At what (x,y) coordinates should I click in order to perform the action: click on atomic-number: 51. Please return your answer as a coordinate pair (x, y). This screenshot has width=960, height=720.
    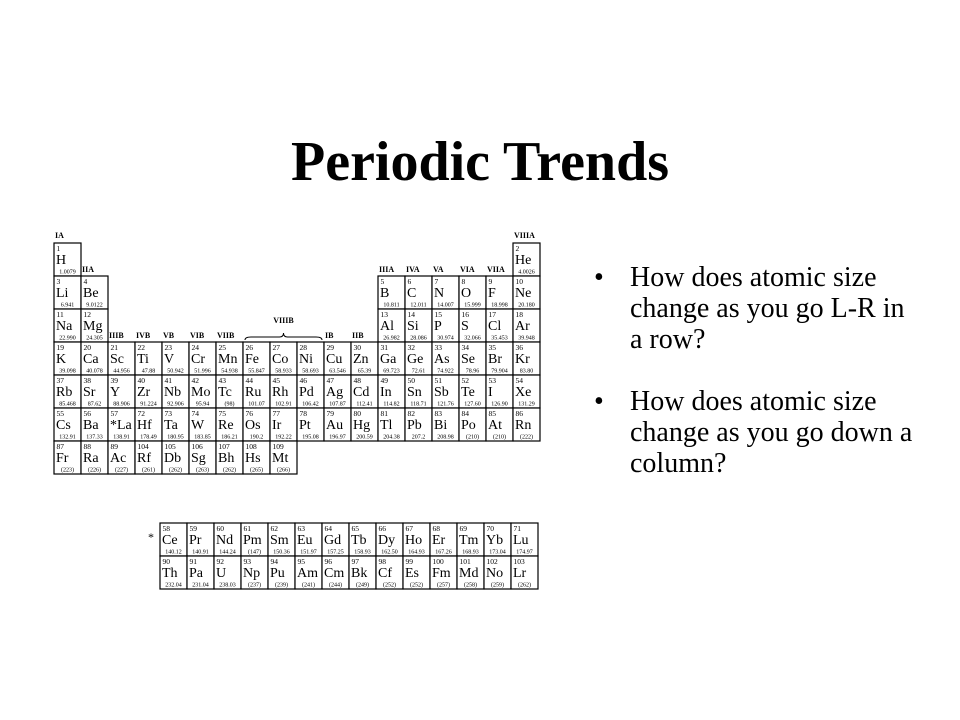
    Looking at the image, I should click on (439, 380).